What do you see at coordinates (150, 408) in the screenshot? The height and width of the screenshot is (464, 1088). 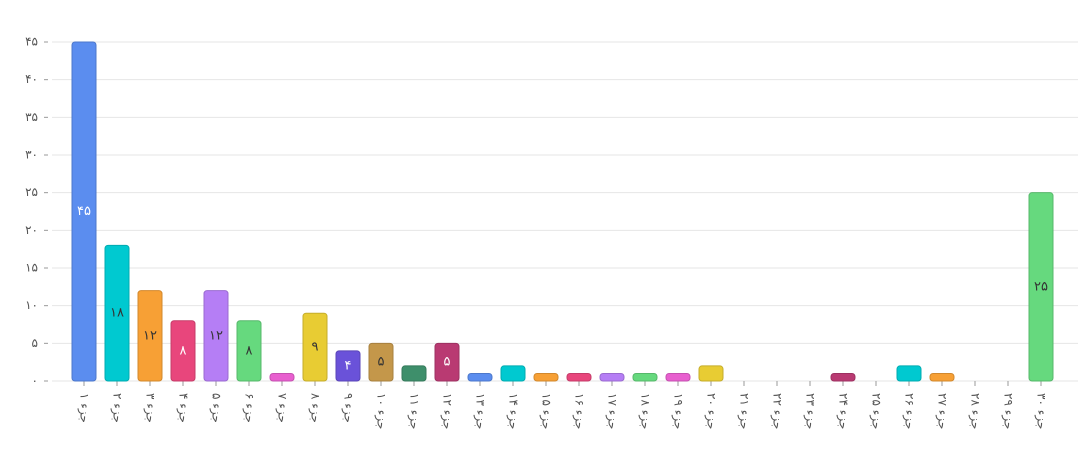 I see `x-tick-label: جزء ۳` at bounding box center [150, 408].